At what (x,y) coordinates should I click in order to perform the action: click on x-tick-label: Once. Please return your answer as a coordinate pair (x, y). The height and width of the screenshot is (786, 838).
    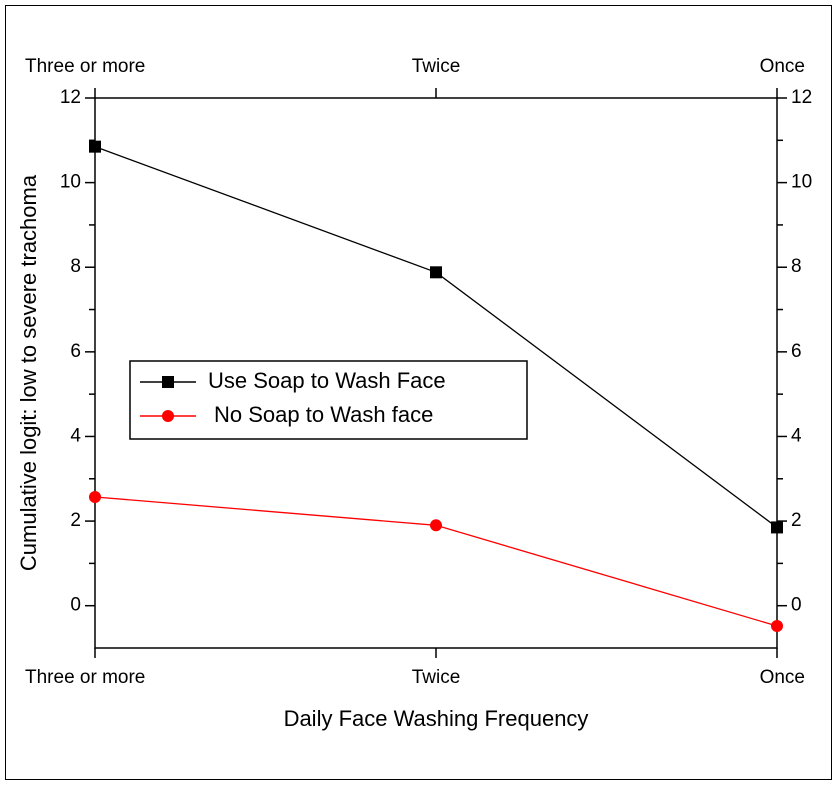
    Looking at the image, I should click on (782, 677).